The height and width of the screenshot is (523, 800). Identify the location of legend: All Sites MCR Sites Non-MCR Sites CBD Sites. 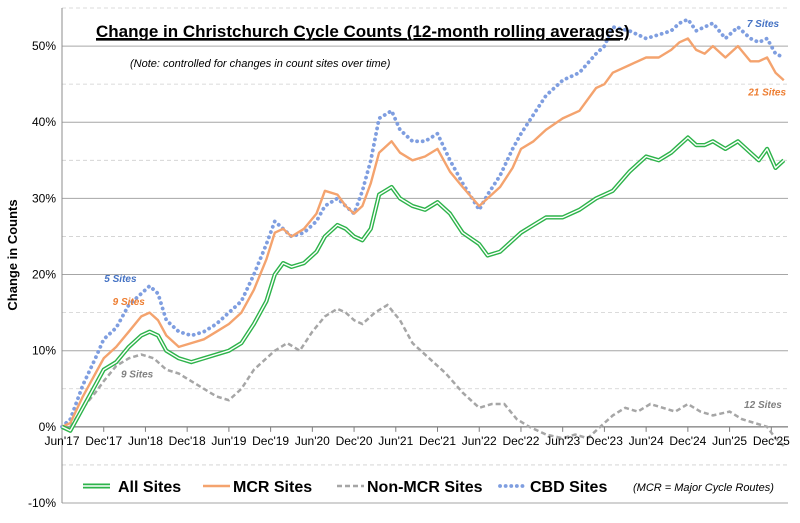
(345, 487).